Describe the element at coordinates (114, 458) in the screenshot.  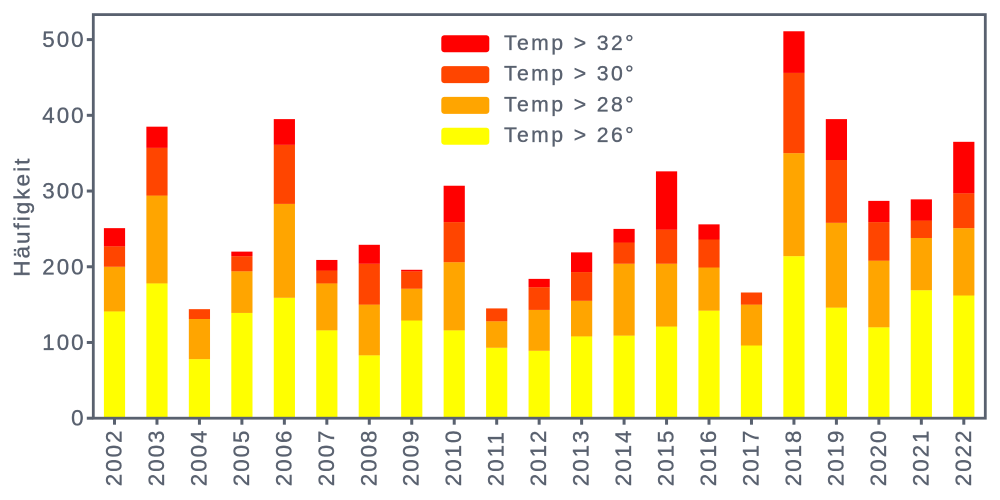
I see `svg-text: 2002` at that location.